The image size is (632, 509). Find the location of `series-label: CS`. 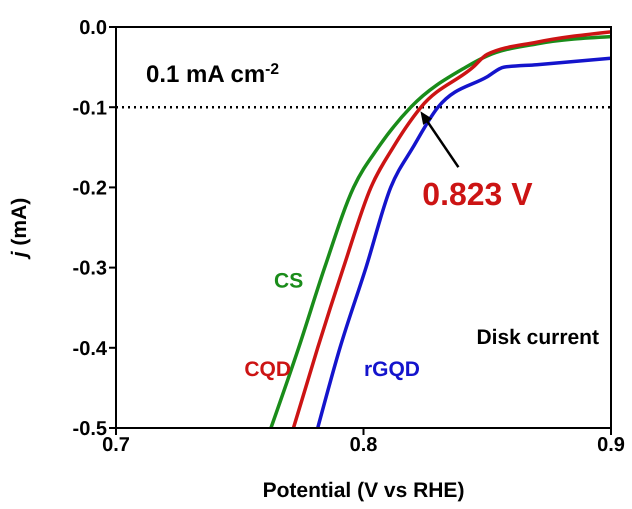

series-label: CS is located at coordinates (289, 281).